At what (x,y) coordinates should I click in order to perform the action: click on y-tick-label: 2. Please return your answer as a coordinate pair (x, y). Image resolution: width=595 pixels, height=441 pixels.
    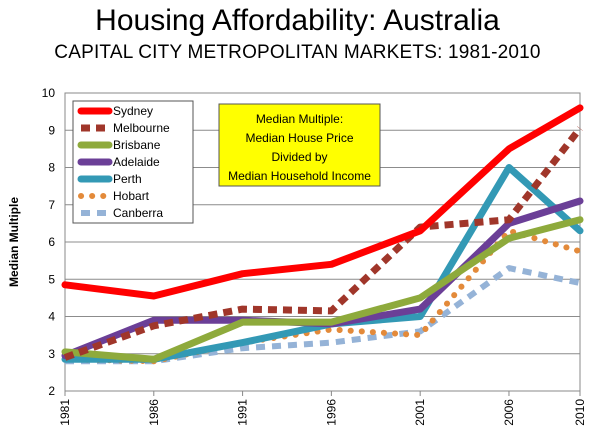
    Looking at the image, I should click on (51, 391).